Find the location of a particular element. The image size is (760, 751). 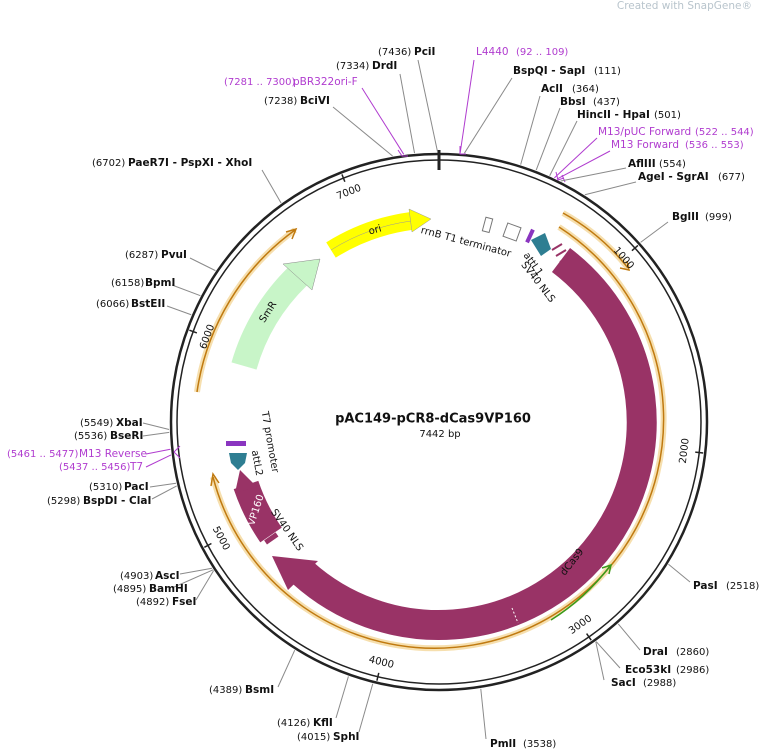

attl2-mark is located at coordinates (238, 461).